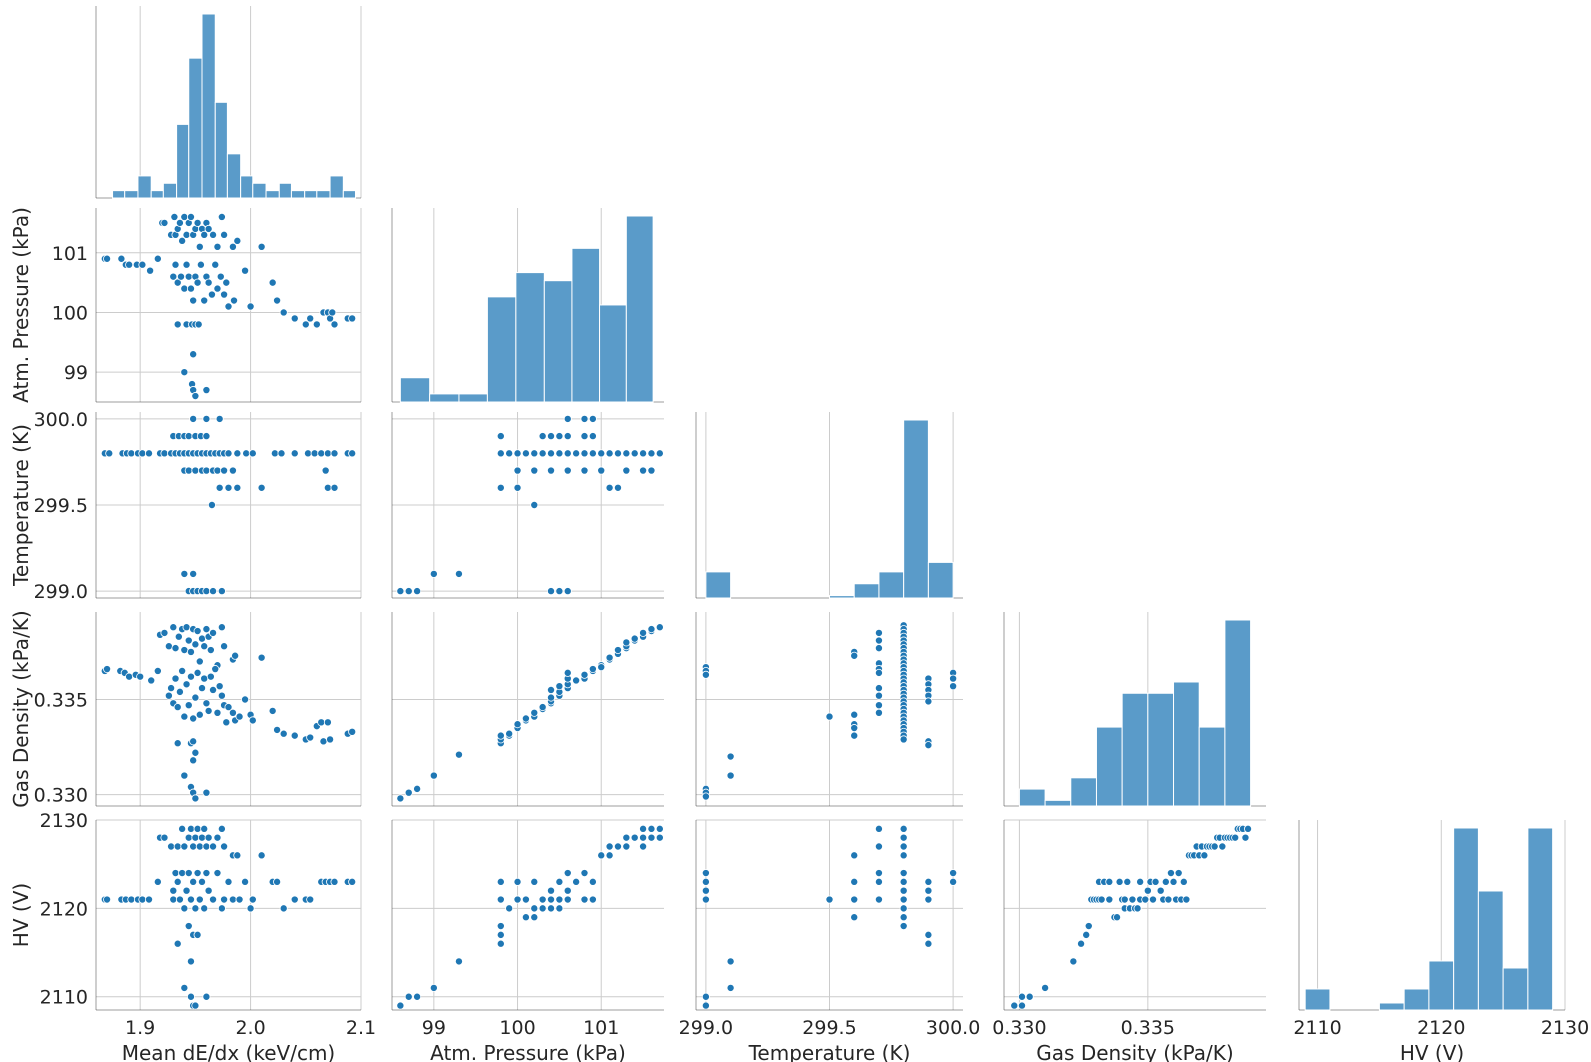 This screenshot has height=1062, width=1591. I want to click on y-axis-label-pressure: Atm. Pressure (kPa), so click(21, 305).